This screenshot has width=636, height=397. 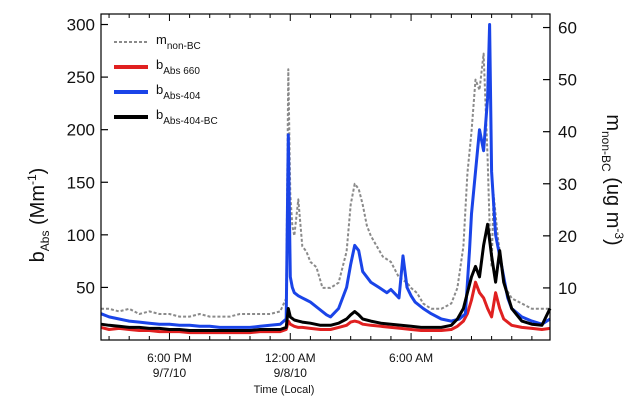 What do you see at coordinates (170, 373) in the screenshot?
I see `x-tick-sublabel: 9/7/10` at bounding box center [170, 373].